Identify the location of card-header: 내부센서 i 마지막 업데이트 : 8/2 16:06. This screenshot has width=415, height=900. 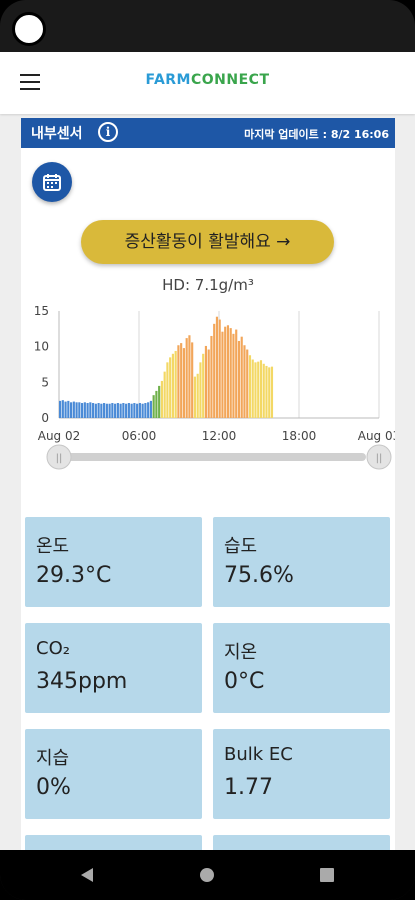
(208, 133).